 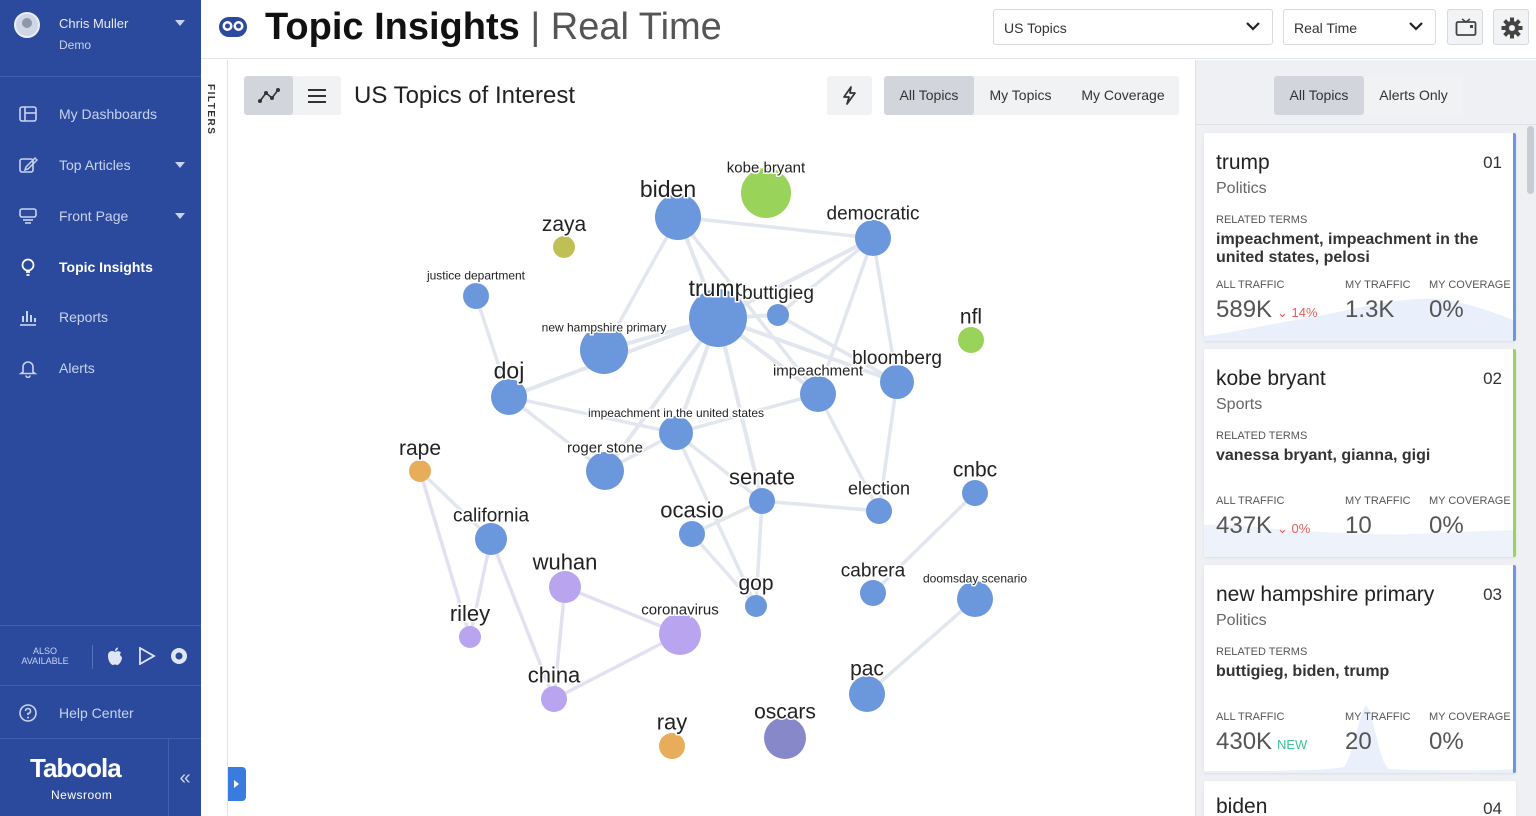 I want to click on list-icon, so click(x=317, y=96).